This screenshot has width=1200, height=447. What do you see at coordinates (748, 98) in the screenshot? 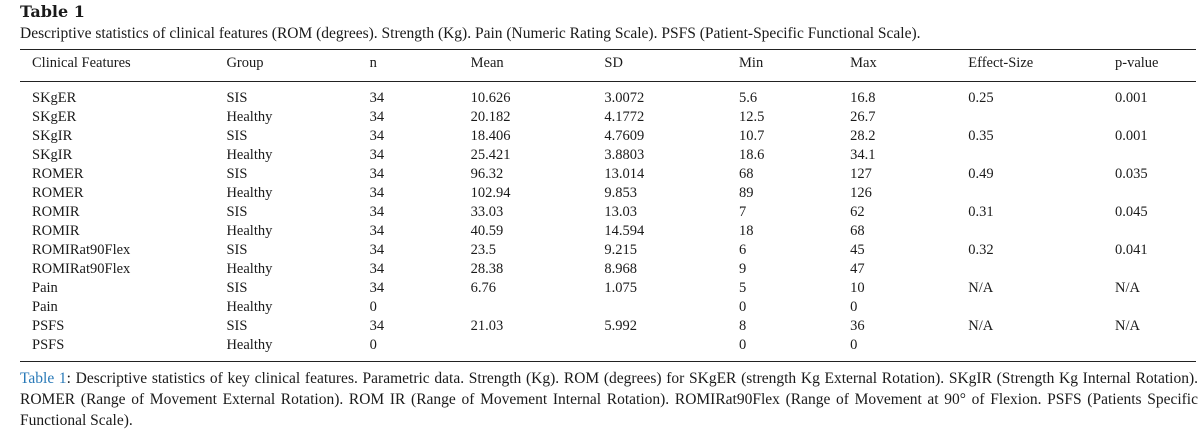
I see `table-cell: 5.6` at bounding box center [748, 98].